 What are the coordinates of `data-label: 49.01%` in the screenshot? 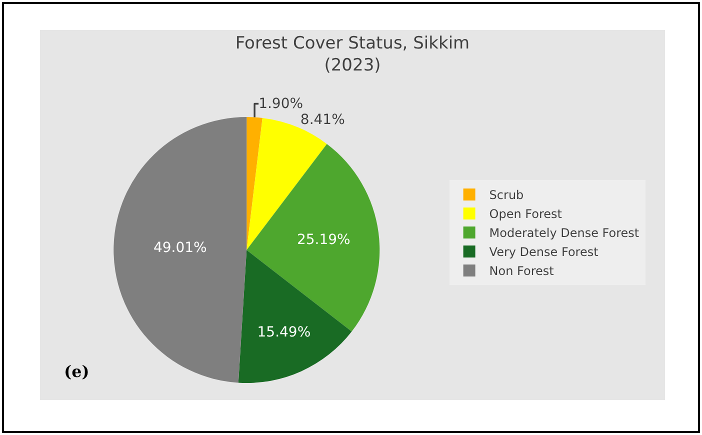 It's located at (180, 248).